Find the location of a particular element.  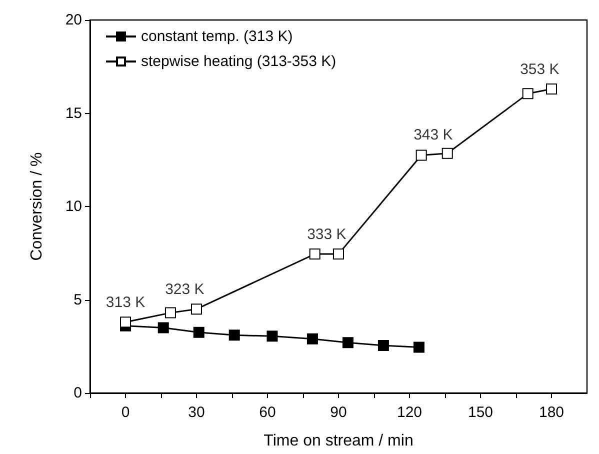

x-tick-label: 120 is located at coordinates (409, 412).